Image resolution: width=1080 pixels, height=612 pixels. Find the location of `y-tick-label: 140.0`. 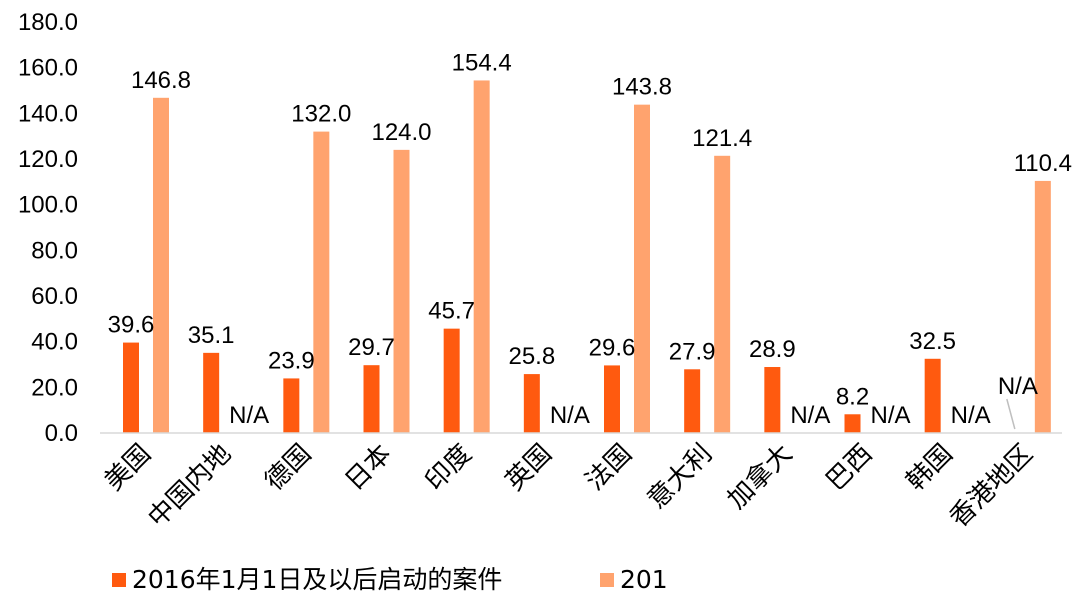

y-tick-label: 140.0 is located at coordinates (48, 113).